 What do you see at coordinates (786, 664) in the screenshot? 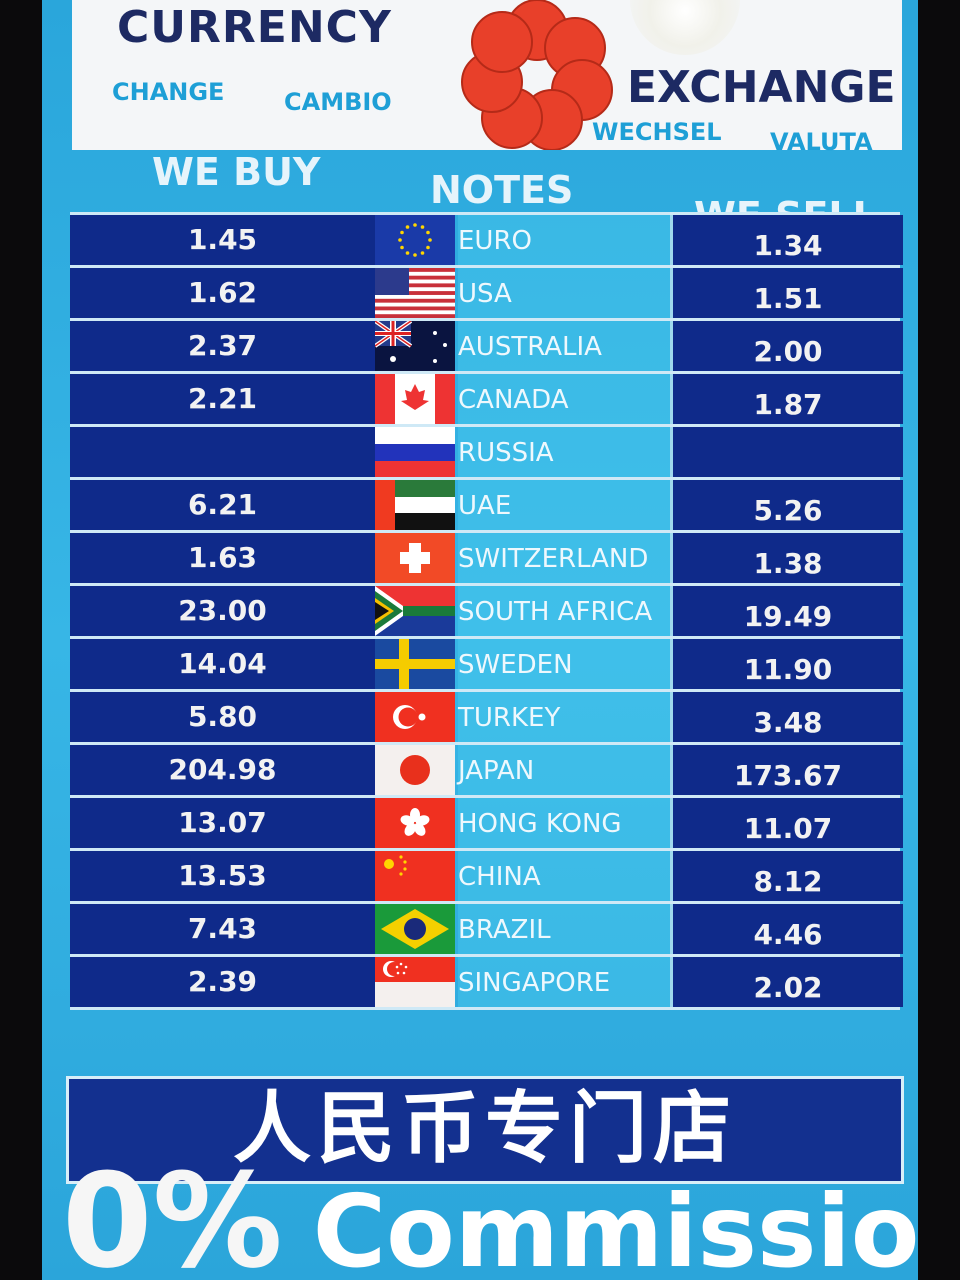
I see `sell-rate: 11.90` at bounding box center [786, 664].